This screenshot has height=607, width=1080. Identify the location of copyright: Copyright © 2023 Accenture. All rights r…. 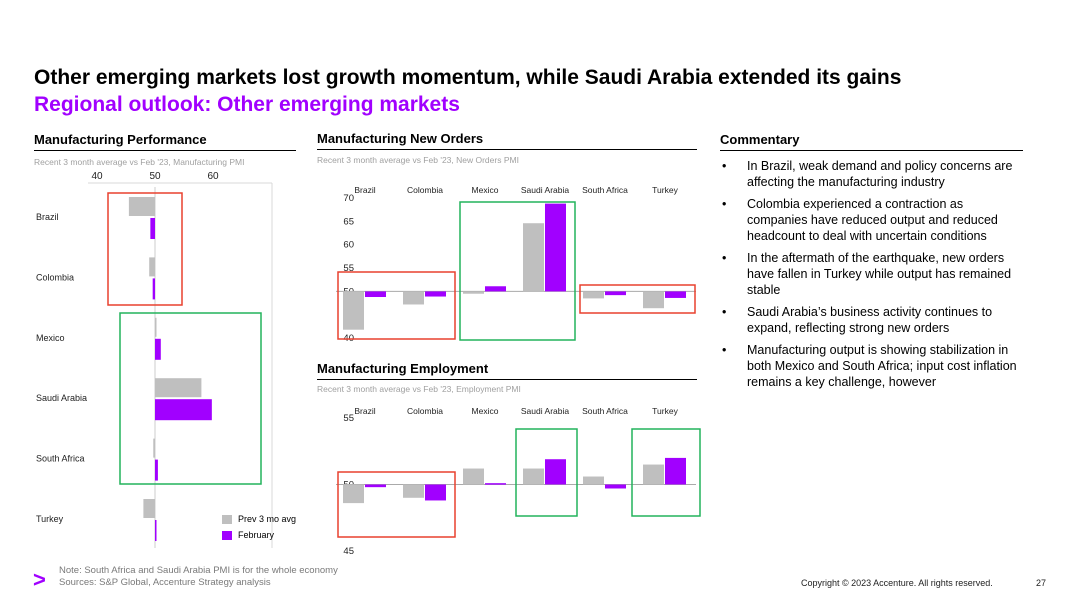
(897, 583).